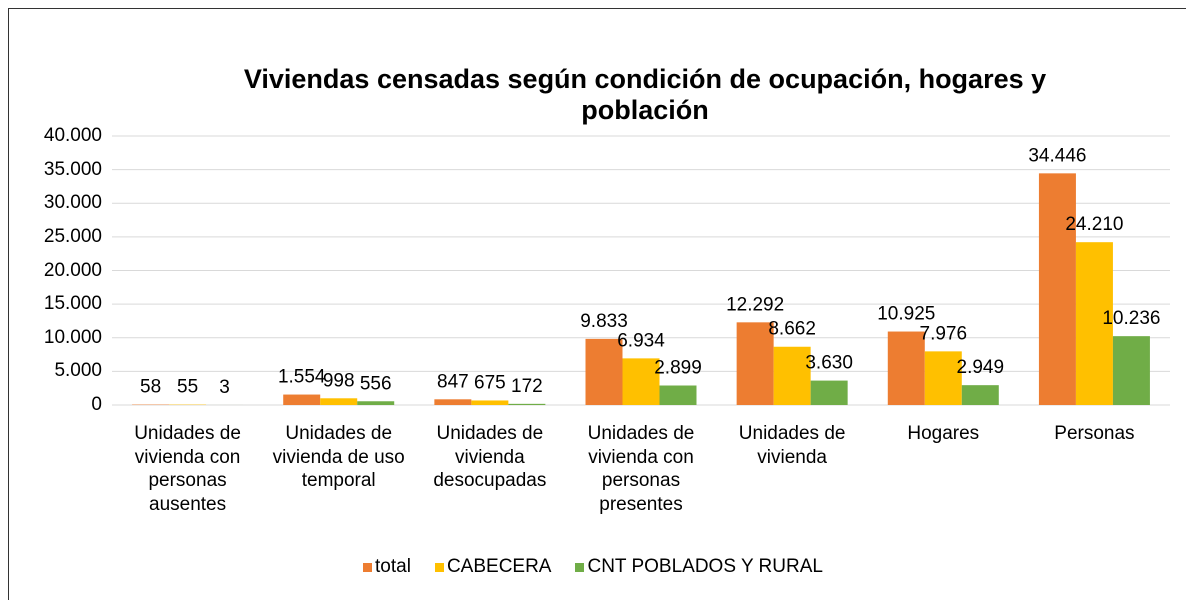  What do you see at coordinates (339, 380) in the screenshot?
I see `data-label: 998` at bounding box center [339, 380].